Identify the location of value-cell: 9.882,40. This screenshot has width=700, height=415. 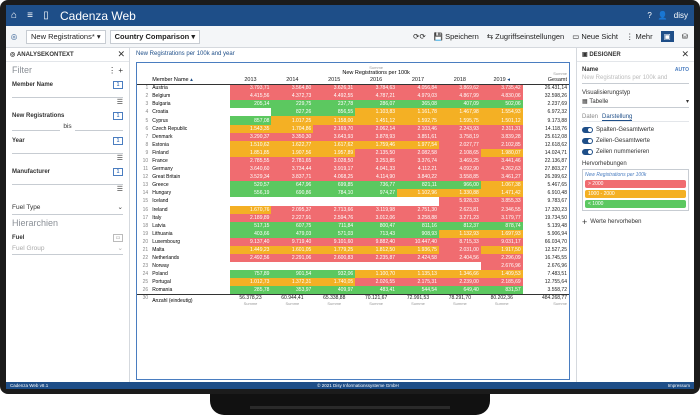
(376, 241).